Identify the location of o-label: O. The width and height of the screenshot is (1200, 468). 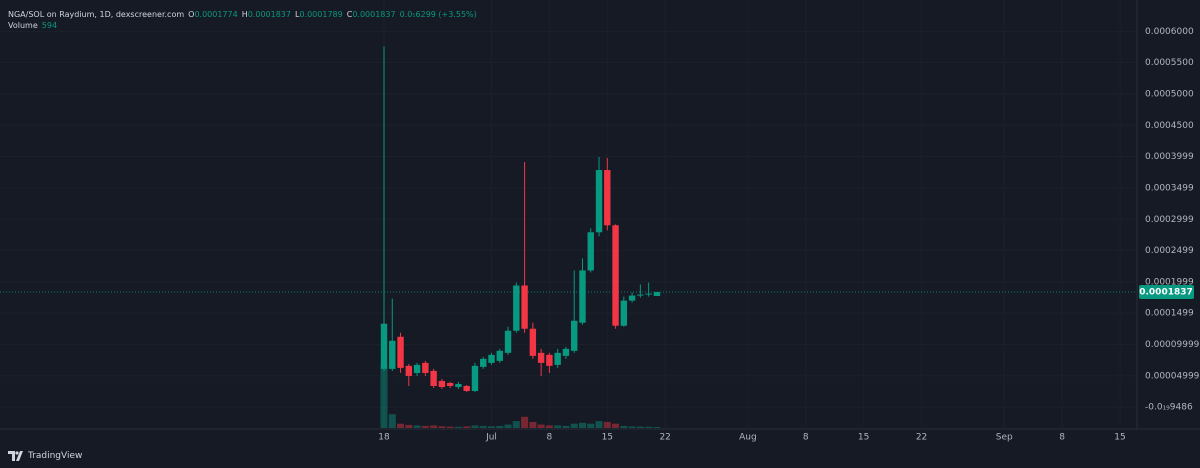
(191, 14).